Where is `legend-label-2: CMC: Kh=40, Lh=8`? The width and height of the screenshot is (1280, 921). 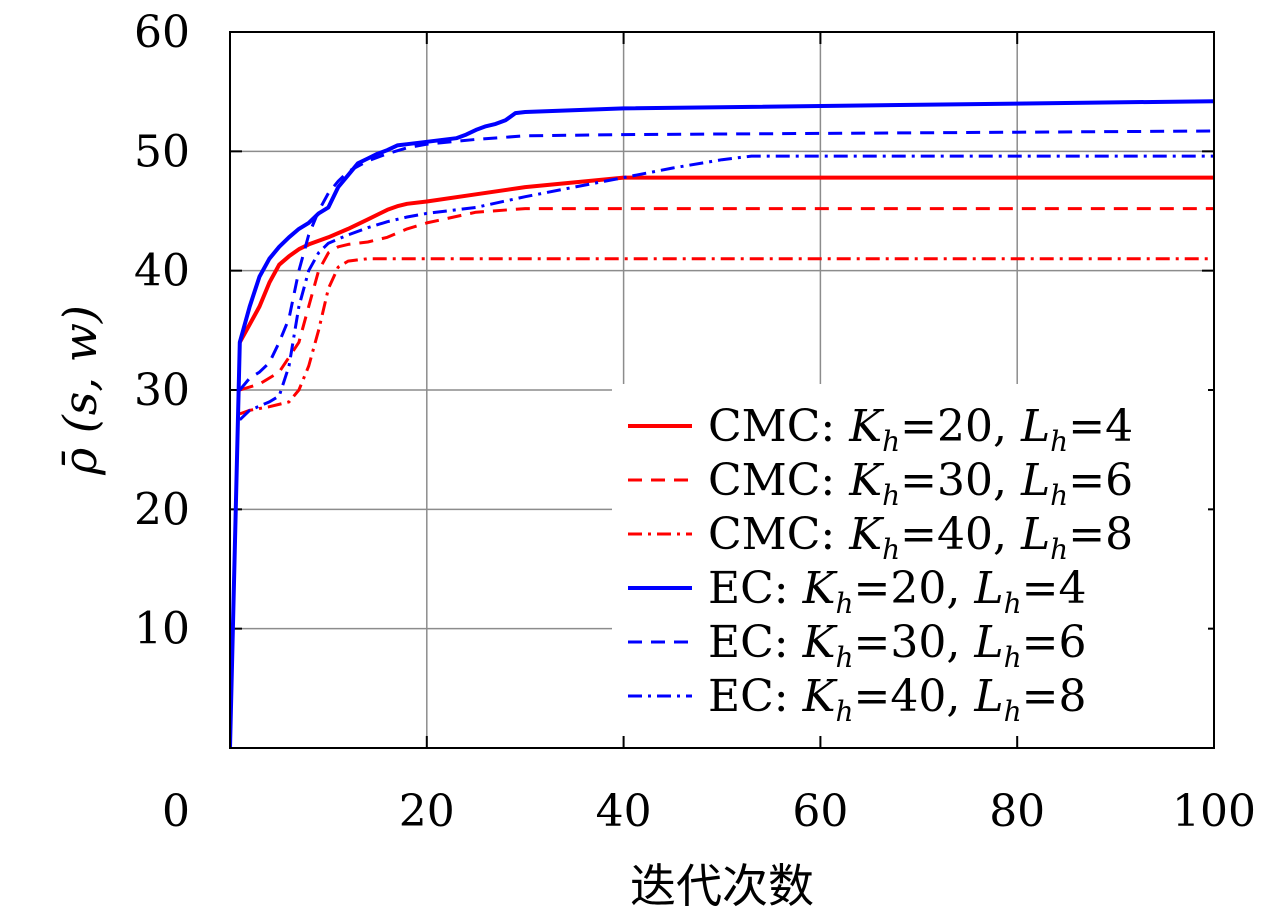 legend-label-2: CMC: Kh=40, Lh=8 is located at coordinates (920, 537).